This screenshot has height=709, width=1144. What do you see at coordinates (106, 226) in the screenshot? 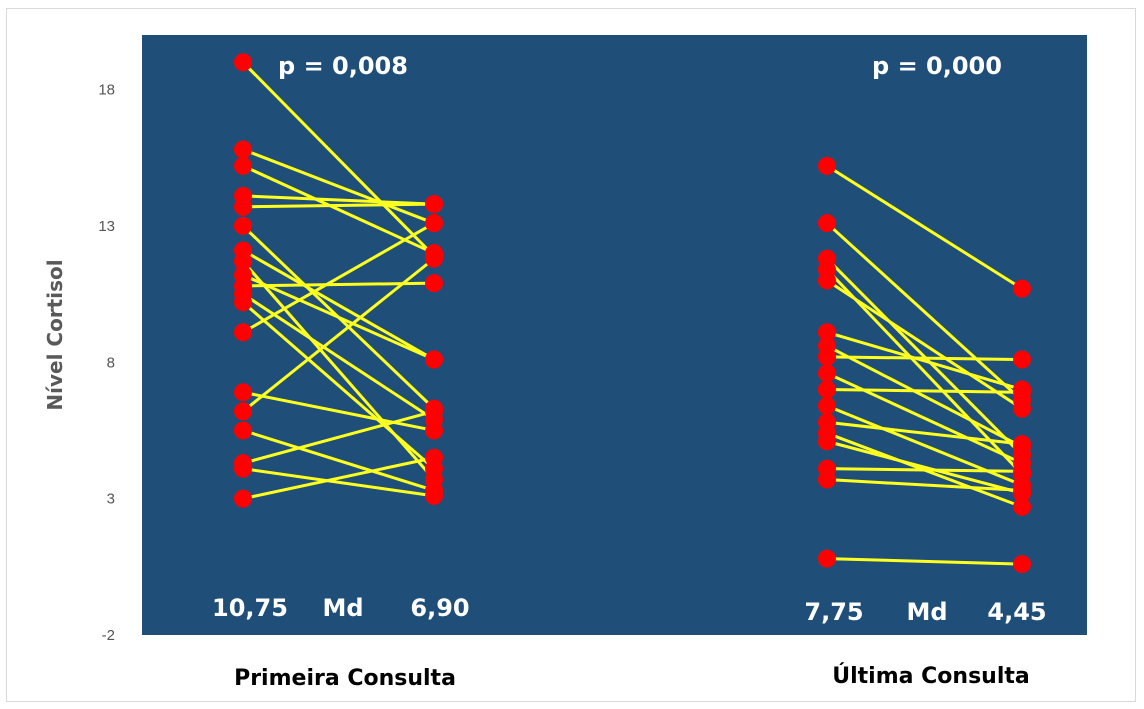
I see `y-tick-label: 13` at bounding box center [106, 226].